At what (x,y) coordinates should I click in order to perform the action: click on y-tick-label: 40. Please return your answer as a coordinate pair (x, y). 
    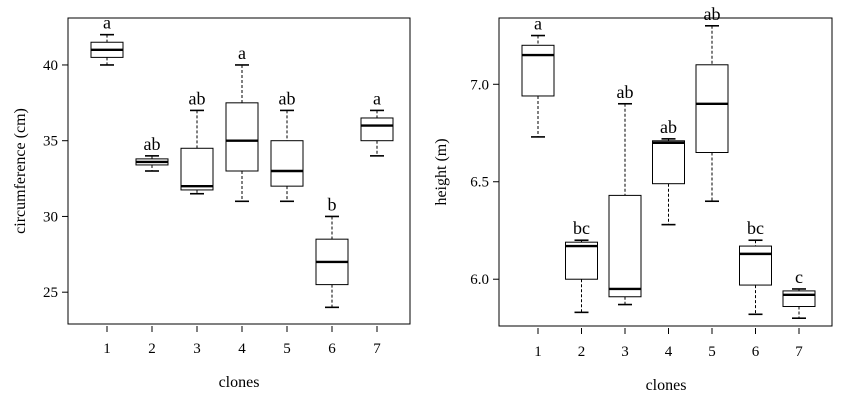
    Looking at the image, I should click on (50, 66).